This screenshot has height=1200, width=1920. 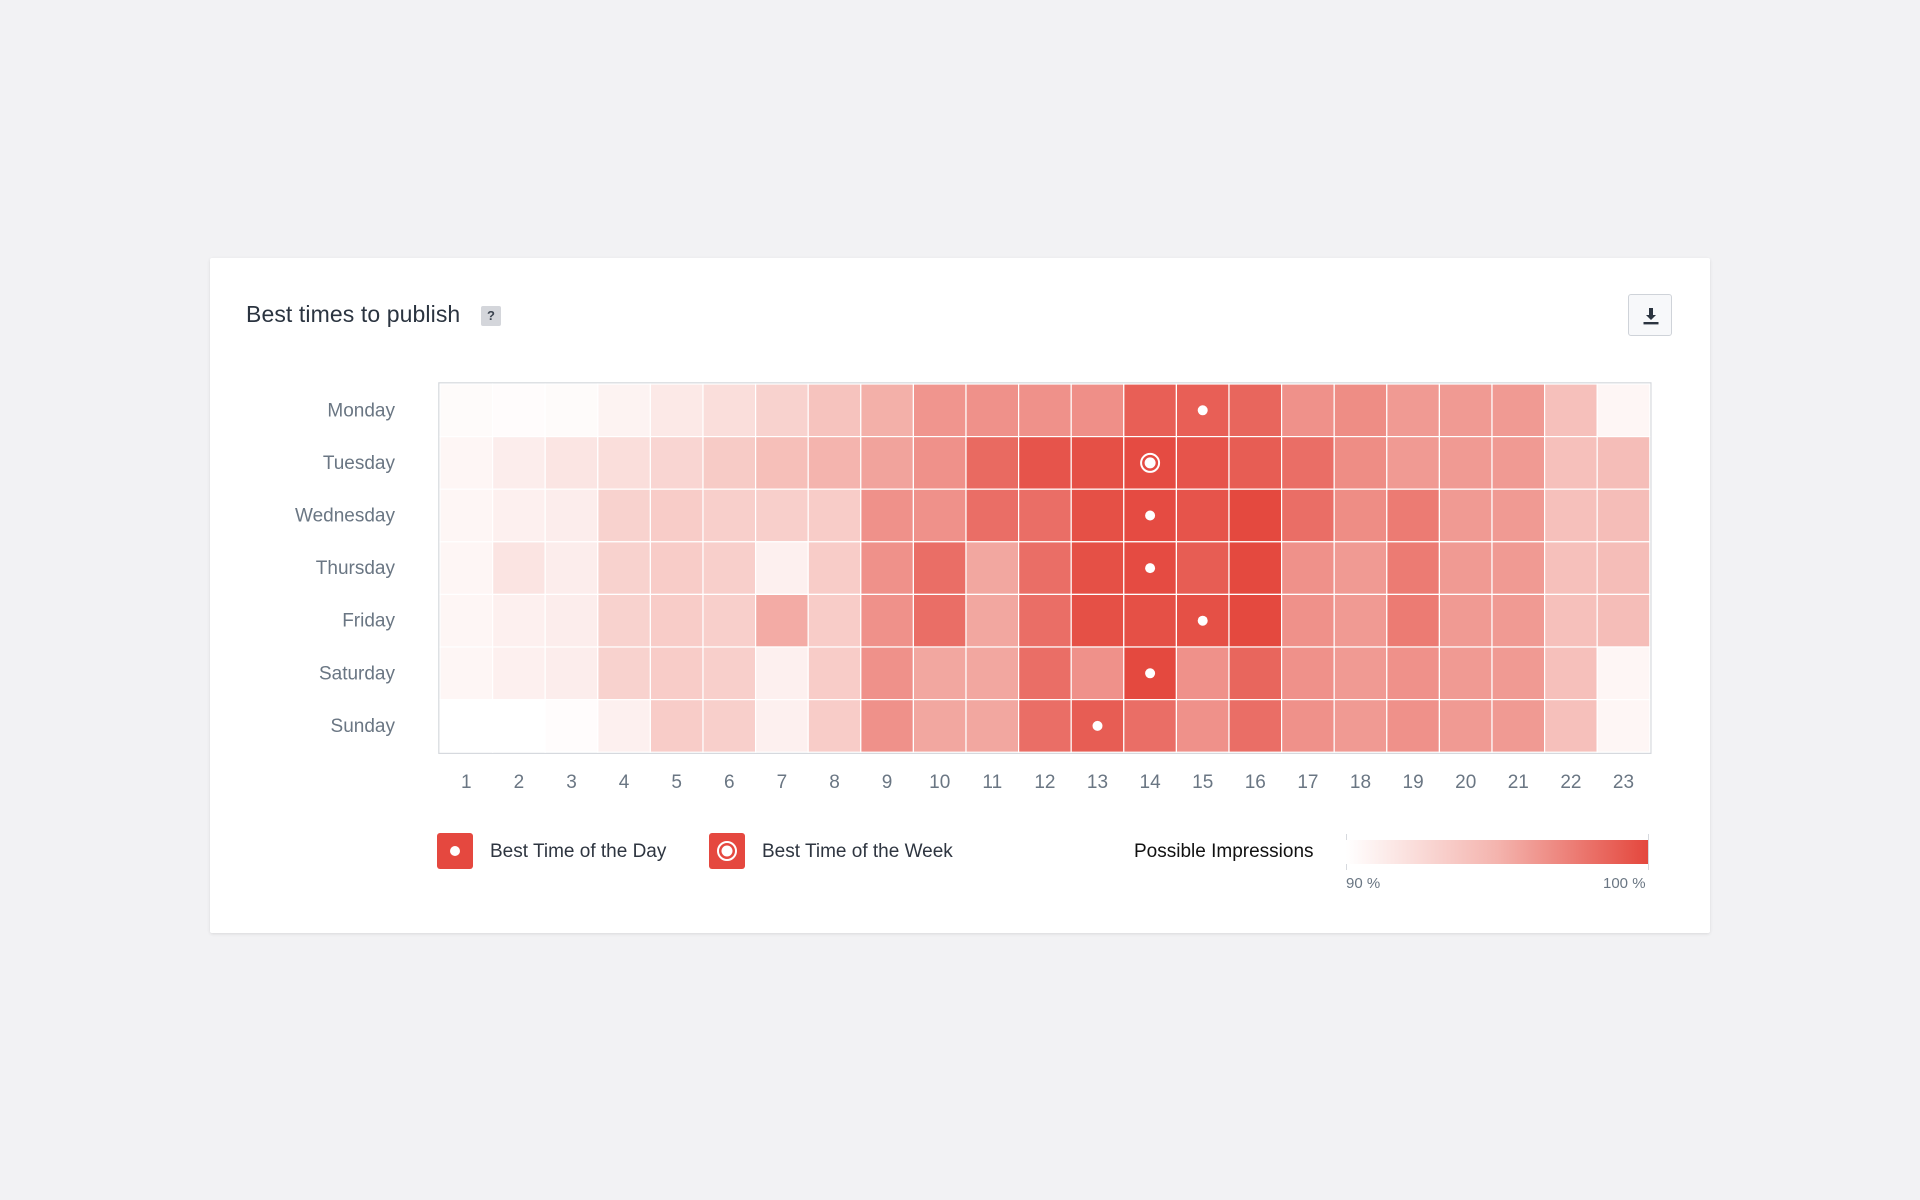 What do you see at coordinates (491, 316) in the screenshot?
I see `help-icon: ?` at bounding box center [491, 316].